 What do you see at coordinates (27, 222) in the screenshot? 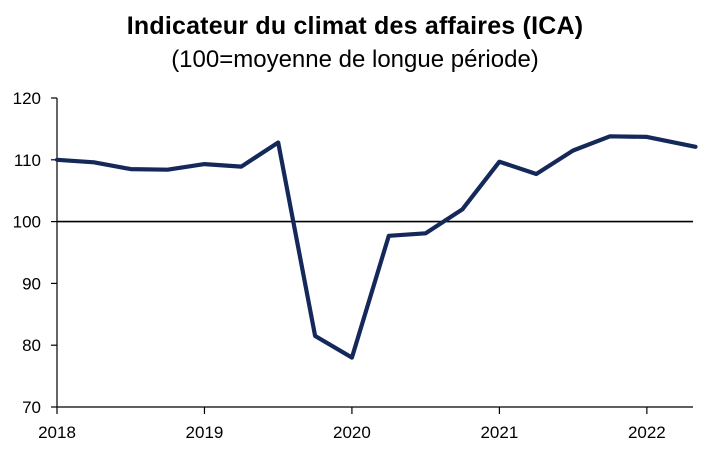
I see `y-tick-label: 100` at bounding box center [27, 222].